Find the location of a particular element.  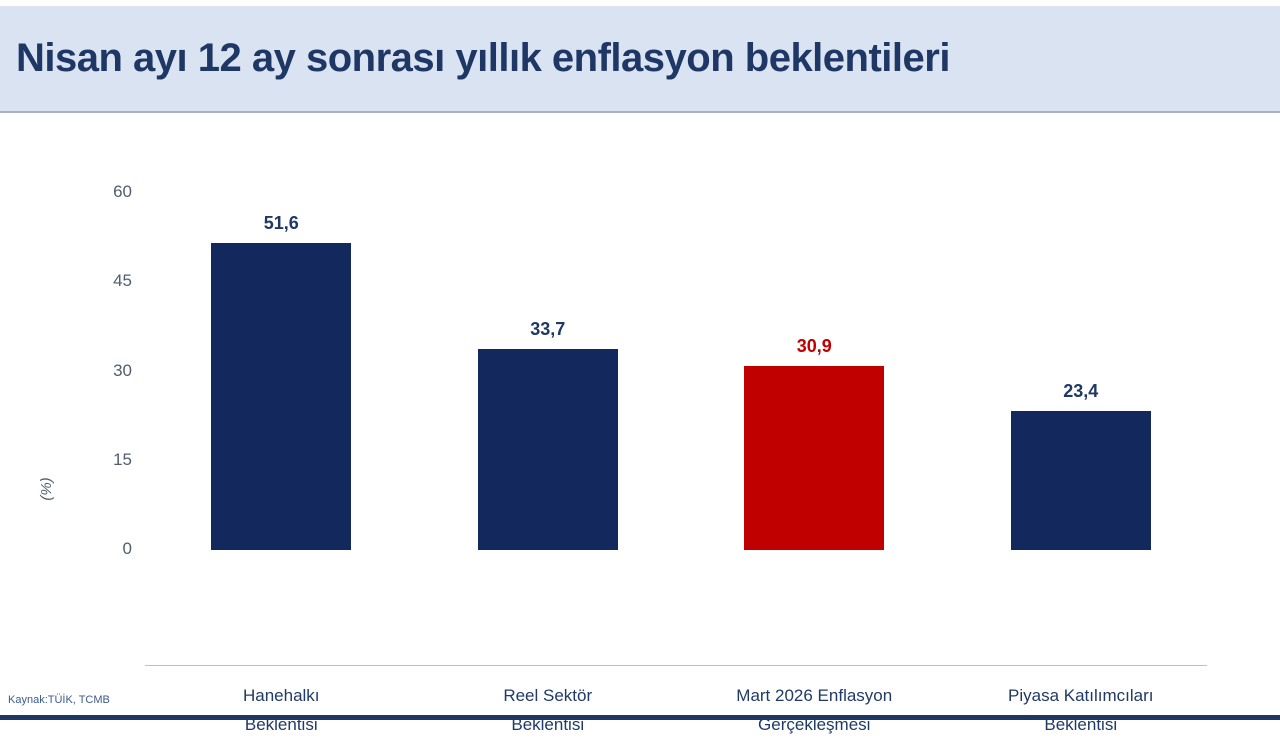

category-label: Hanehalkı Beklentisi is located at coordinates (281, 710).